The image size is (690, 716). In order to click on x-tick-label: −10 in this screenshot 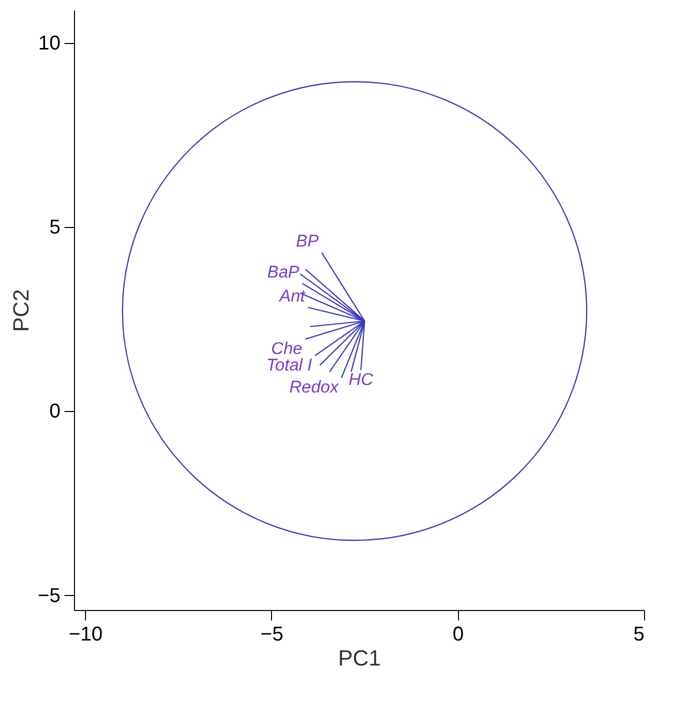, I will do `click(85, 635)`.